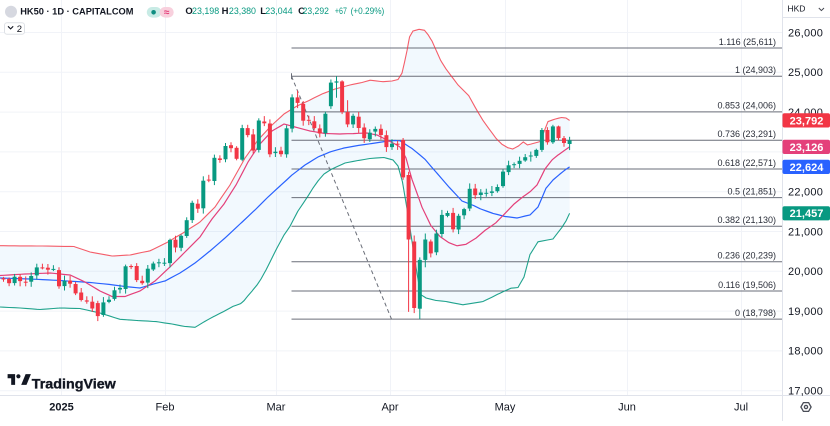 The image size is (830, 426). Describe the element at coordinates (61, 408) in the screenshot. I see `svg-text: 2025` at that location.